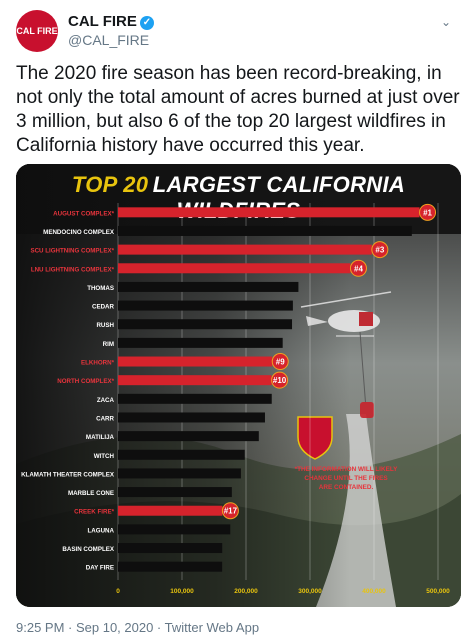  What do you see at coordinates (102, 21) in the screenshot?
I see `display-name-text: CAL FIRE` at bounding box center [102, 21].